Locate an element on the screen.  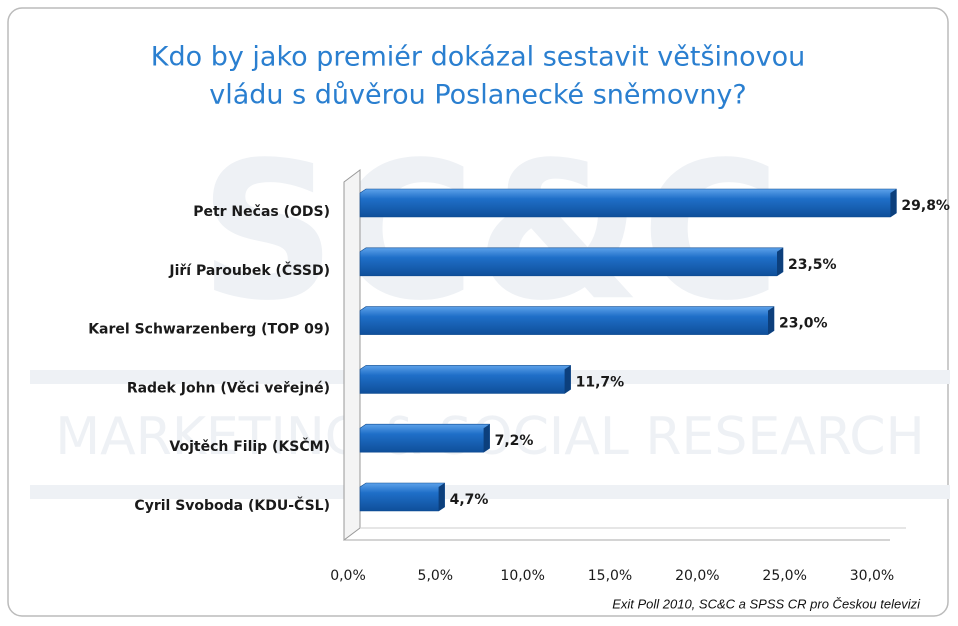
value-label: 4,7% is located at coordinates (469, 500).